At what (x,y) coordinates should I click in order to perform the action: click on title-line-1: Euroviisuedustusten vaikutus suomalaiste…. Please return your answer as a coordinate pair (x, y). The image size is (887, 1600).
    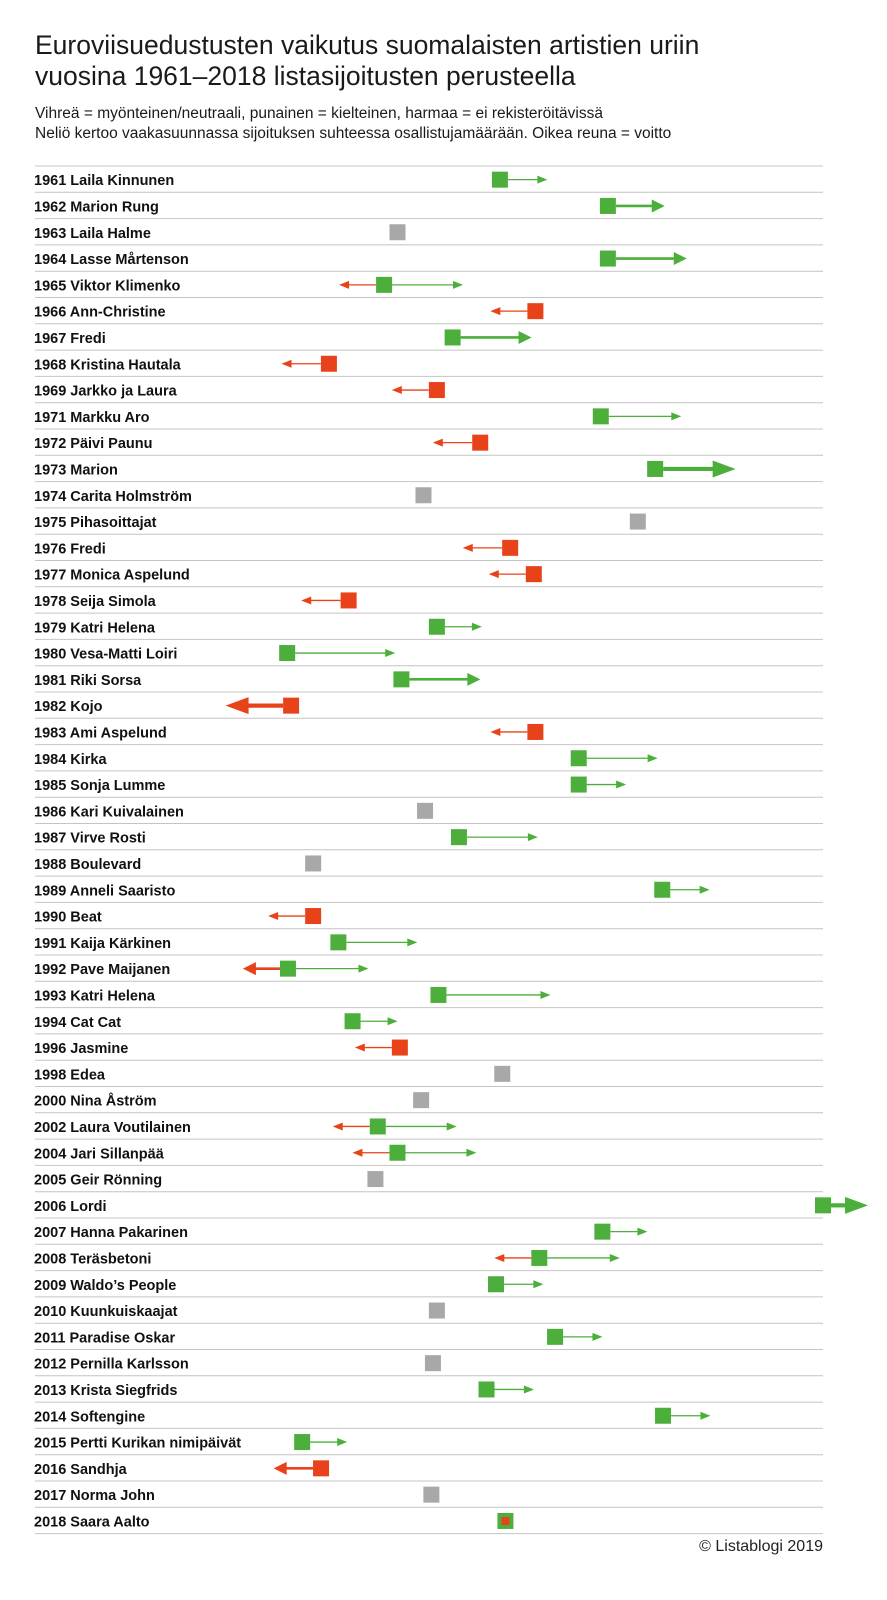
    Looking at the image, I should click on (367, 45).